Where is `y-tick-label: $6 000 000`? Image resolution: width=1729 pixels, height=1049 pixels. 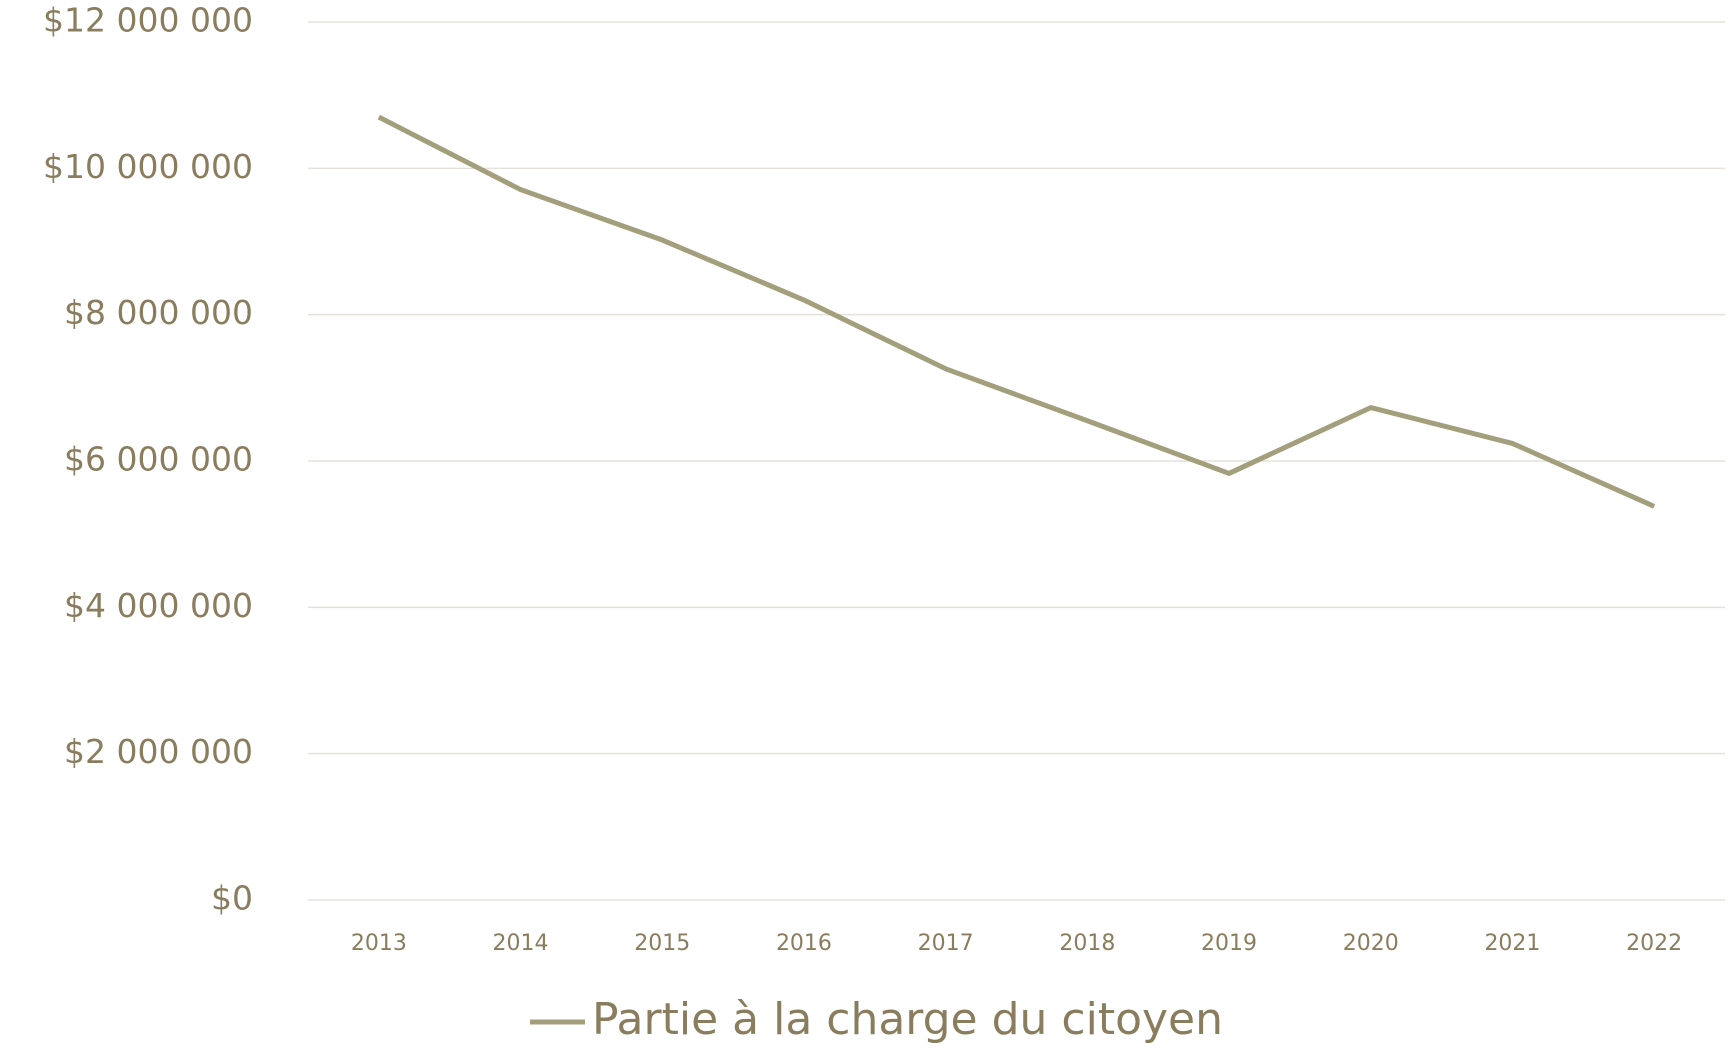 y-tick-label: $6 000 000 is located at coordinates (158, 459).